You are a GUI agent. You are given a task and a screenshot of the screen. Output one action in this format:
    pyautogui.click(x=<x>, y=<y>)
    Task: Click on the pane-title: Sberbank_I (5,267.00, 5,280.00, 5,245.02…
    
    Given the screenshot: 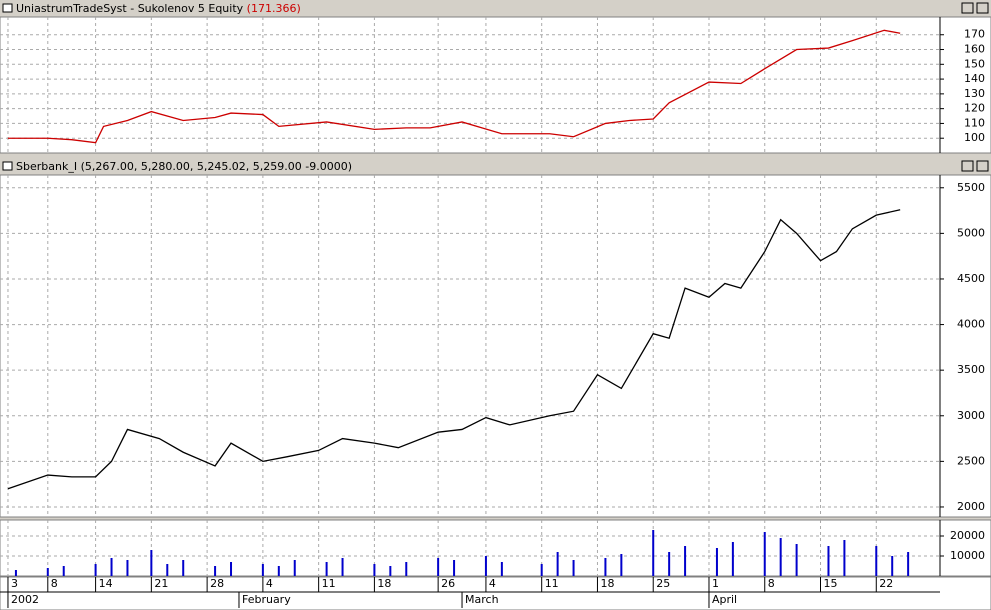 What is the action you would take?
    pyautogui.click(x=184, y=166)
    